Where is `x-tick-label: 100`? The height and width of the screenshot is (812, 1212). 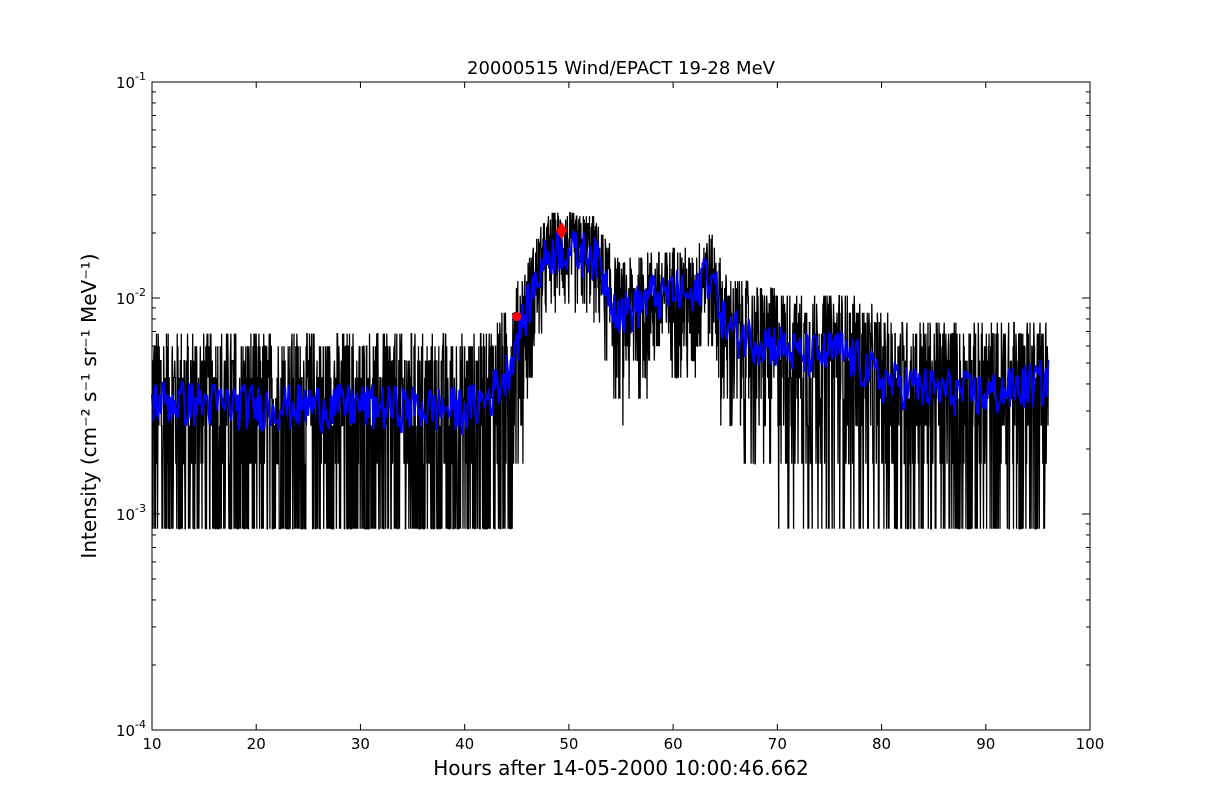 x-tick-label: 100 is located at coordinates (1090, 744).